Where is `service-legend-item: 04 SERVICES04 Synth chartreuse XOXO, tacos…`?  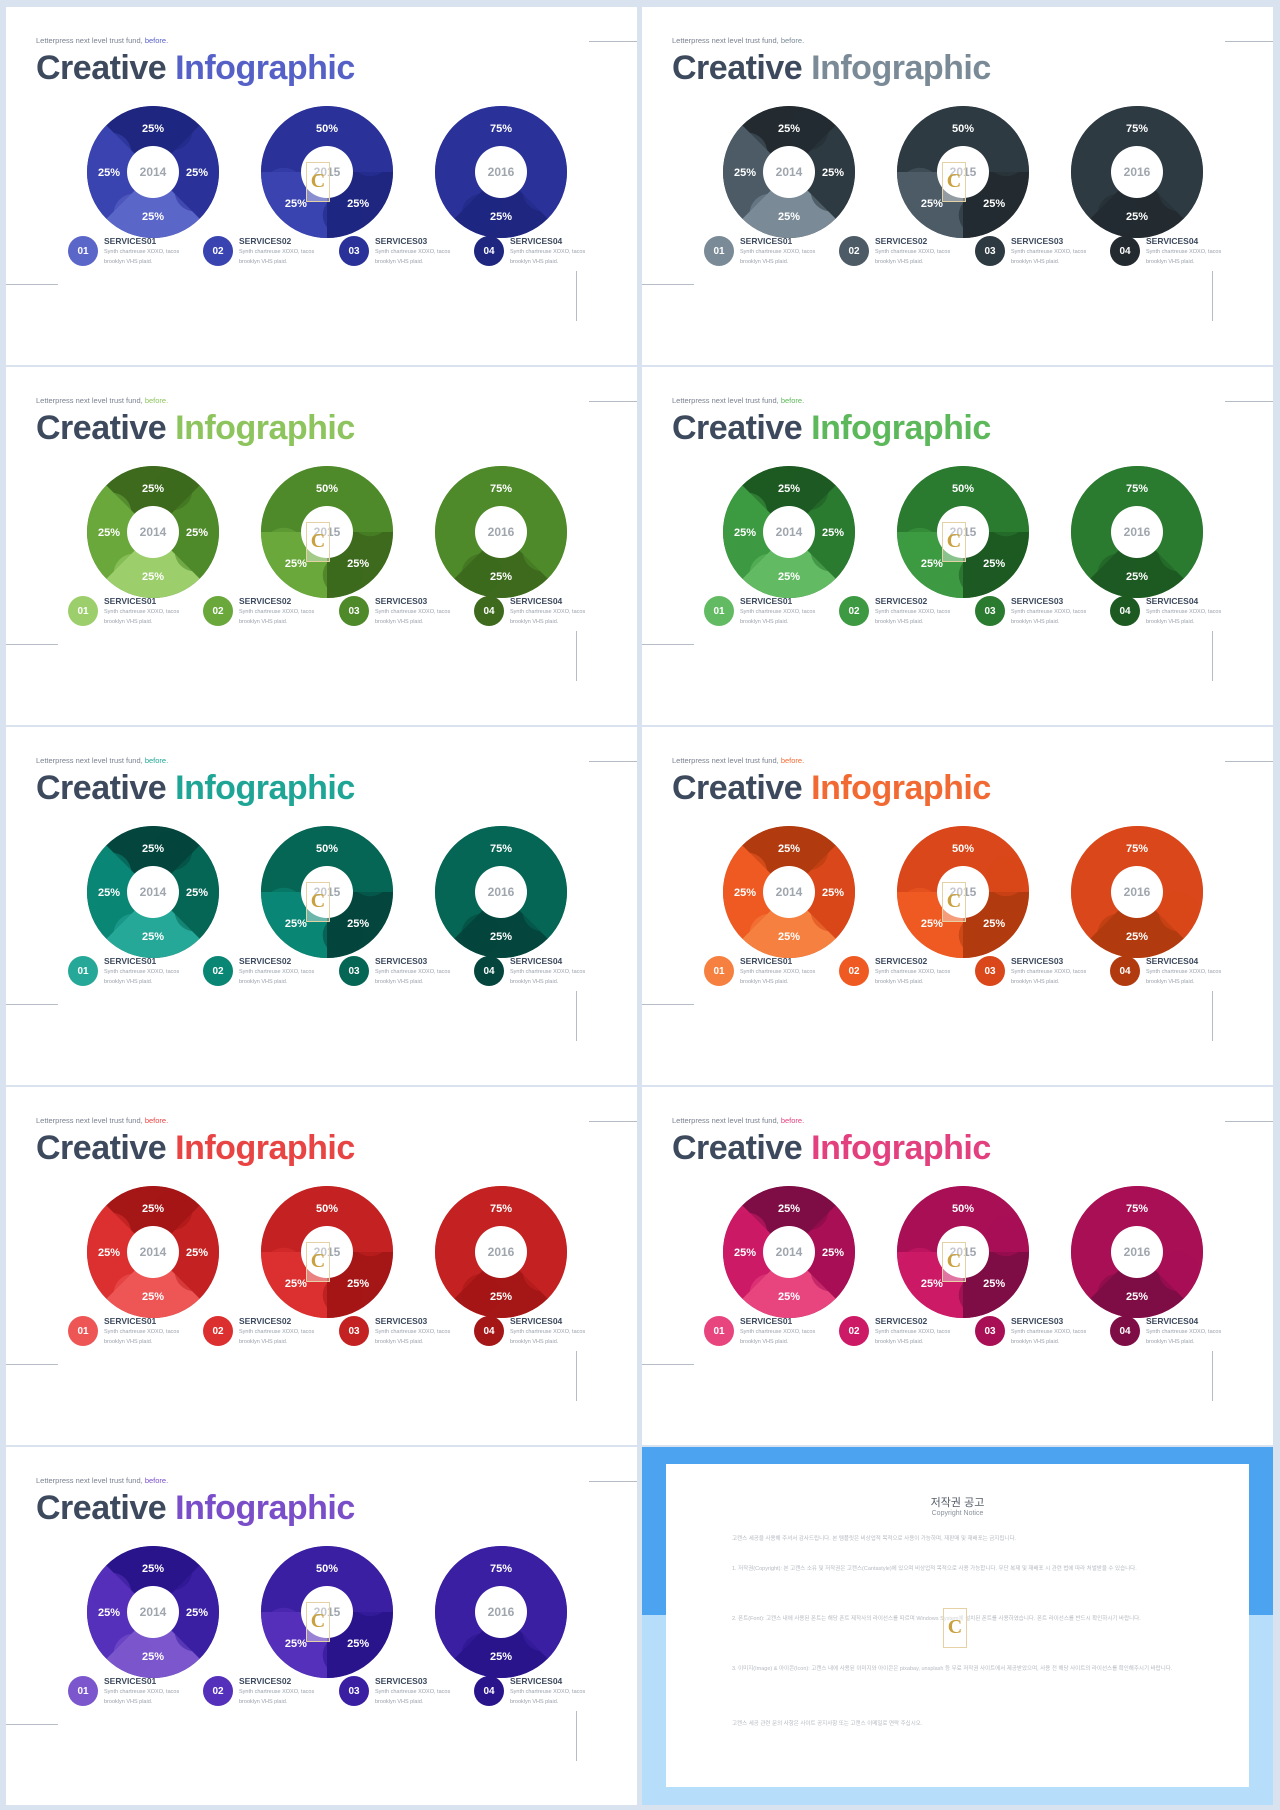 service-legend-item: 04 SERVICES04 Synth chartreuse XOXO, tacos… is located at coordinates (1163, 617).